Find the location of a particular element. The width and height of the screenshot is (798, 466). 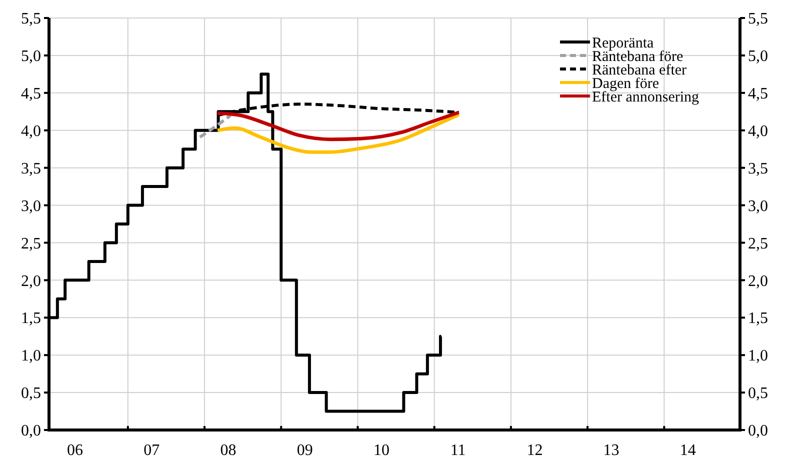

y2-tick-label: 0,0 is located at coordinates (758, 431).